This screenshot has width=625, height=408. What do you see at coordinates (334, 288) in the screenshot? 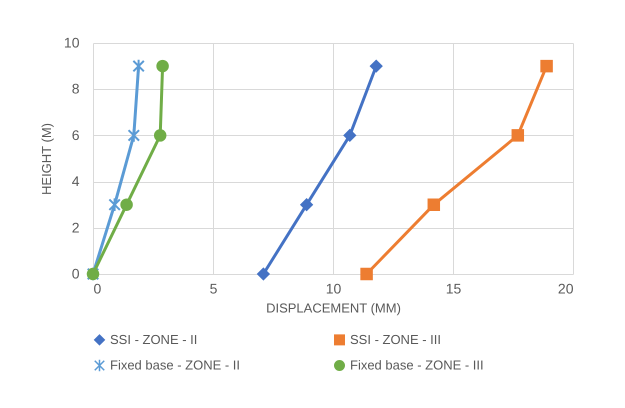
I see `x-tick-label: 10` at bounding box center [334, 288].